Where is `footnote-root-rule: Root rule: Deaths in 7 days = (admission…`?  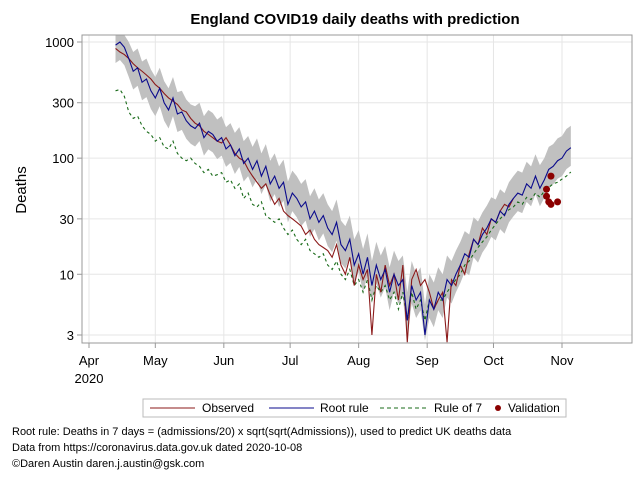 footnote-root-rule: Root rule: Deaths in 7 days = (admission… is located at coordinates (262, 432).